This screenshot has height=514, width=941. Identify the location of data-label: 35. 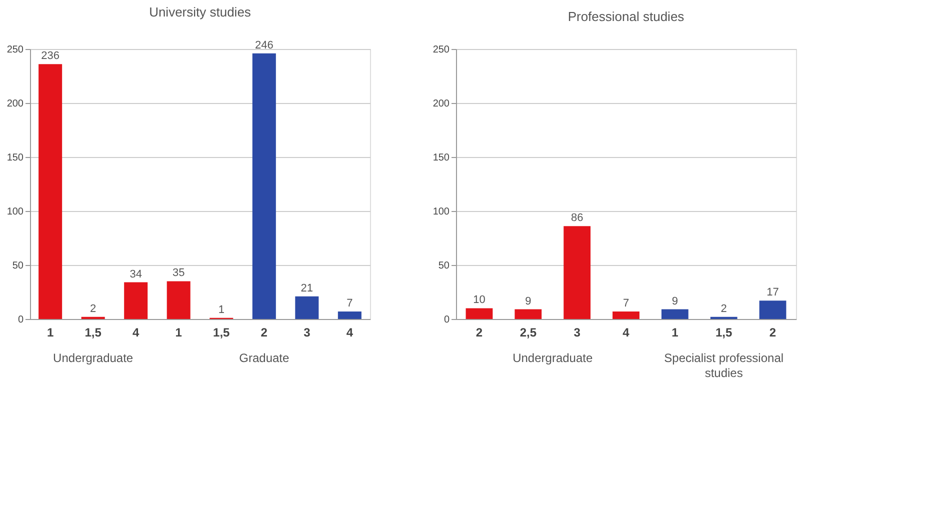
(178, 273).